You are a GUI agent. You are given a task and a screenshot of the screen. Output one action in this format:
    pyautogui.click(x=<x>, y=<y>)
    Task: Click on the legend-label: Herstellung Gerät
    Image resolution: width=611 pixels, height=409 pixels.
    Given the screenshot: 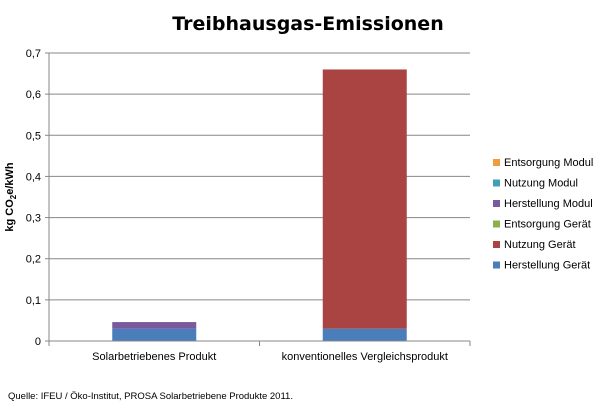 What is the action you would take?
    pyautogui.click(x=547, y=266)
    